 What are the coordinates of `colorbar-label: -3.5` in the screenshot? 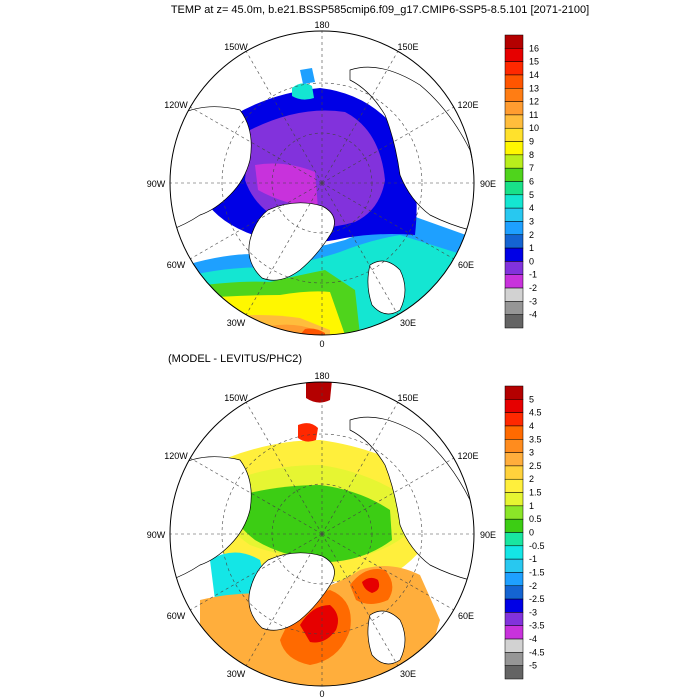 It's located at (537, 626).